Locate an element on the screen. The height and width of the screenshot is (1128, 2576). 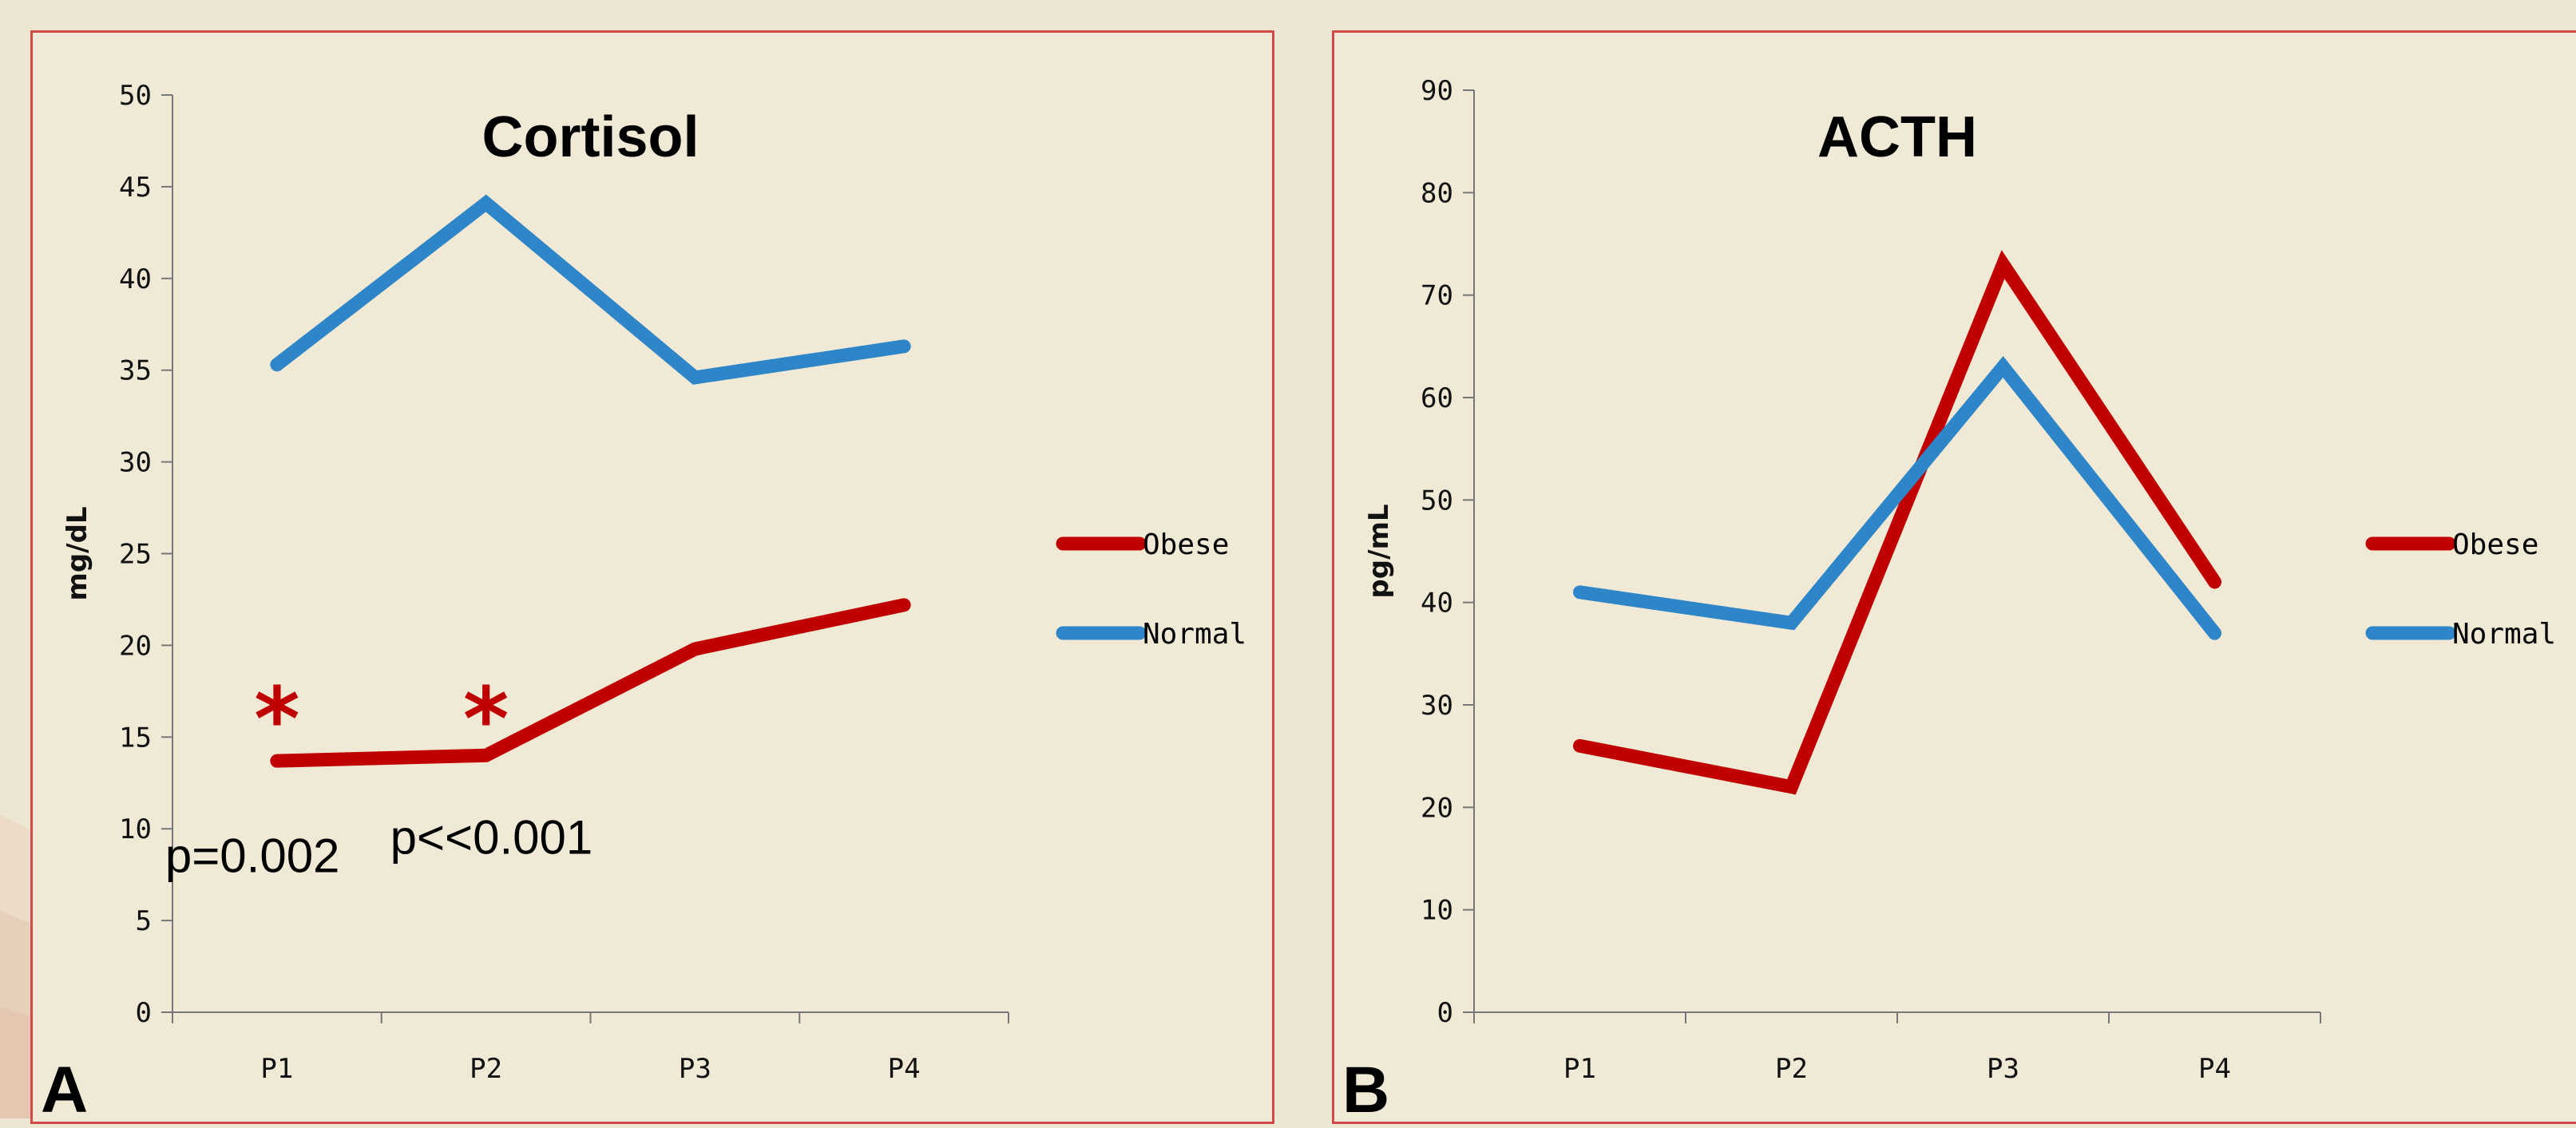
y-tick-label: 70 is located at coordinates (1437, 296).